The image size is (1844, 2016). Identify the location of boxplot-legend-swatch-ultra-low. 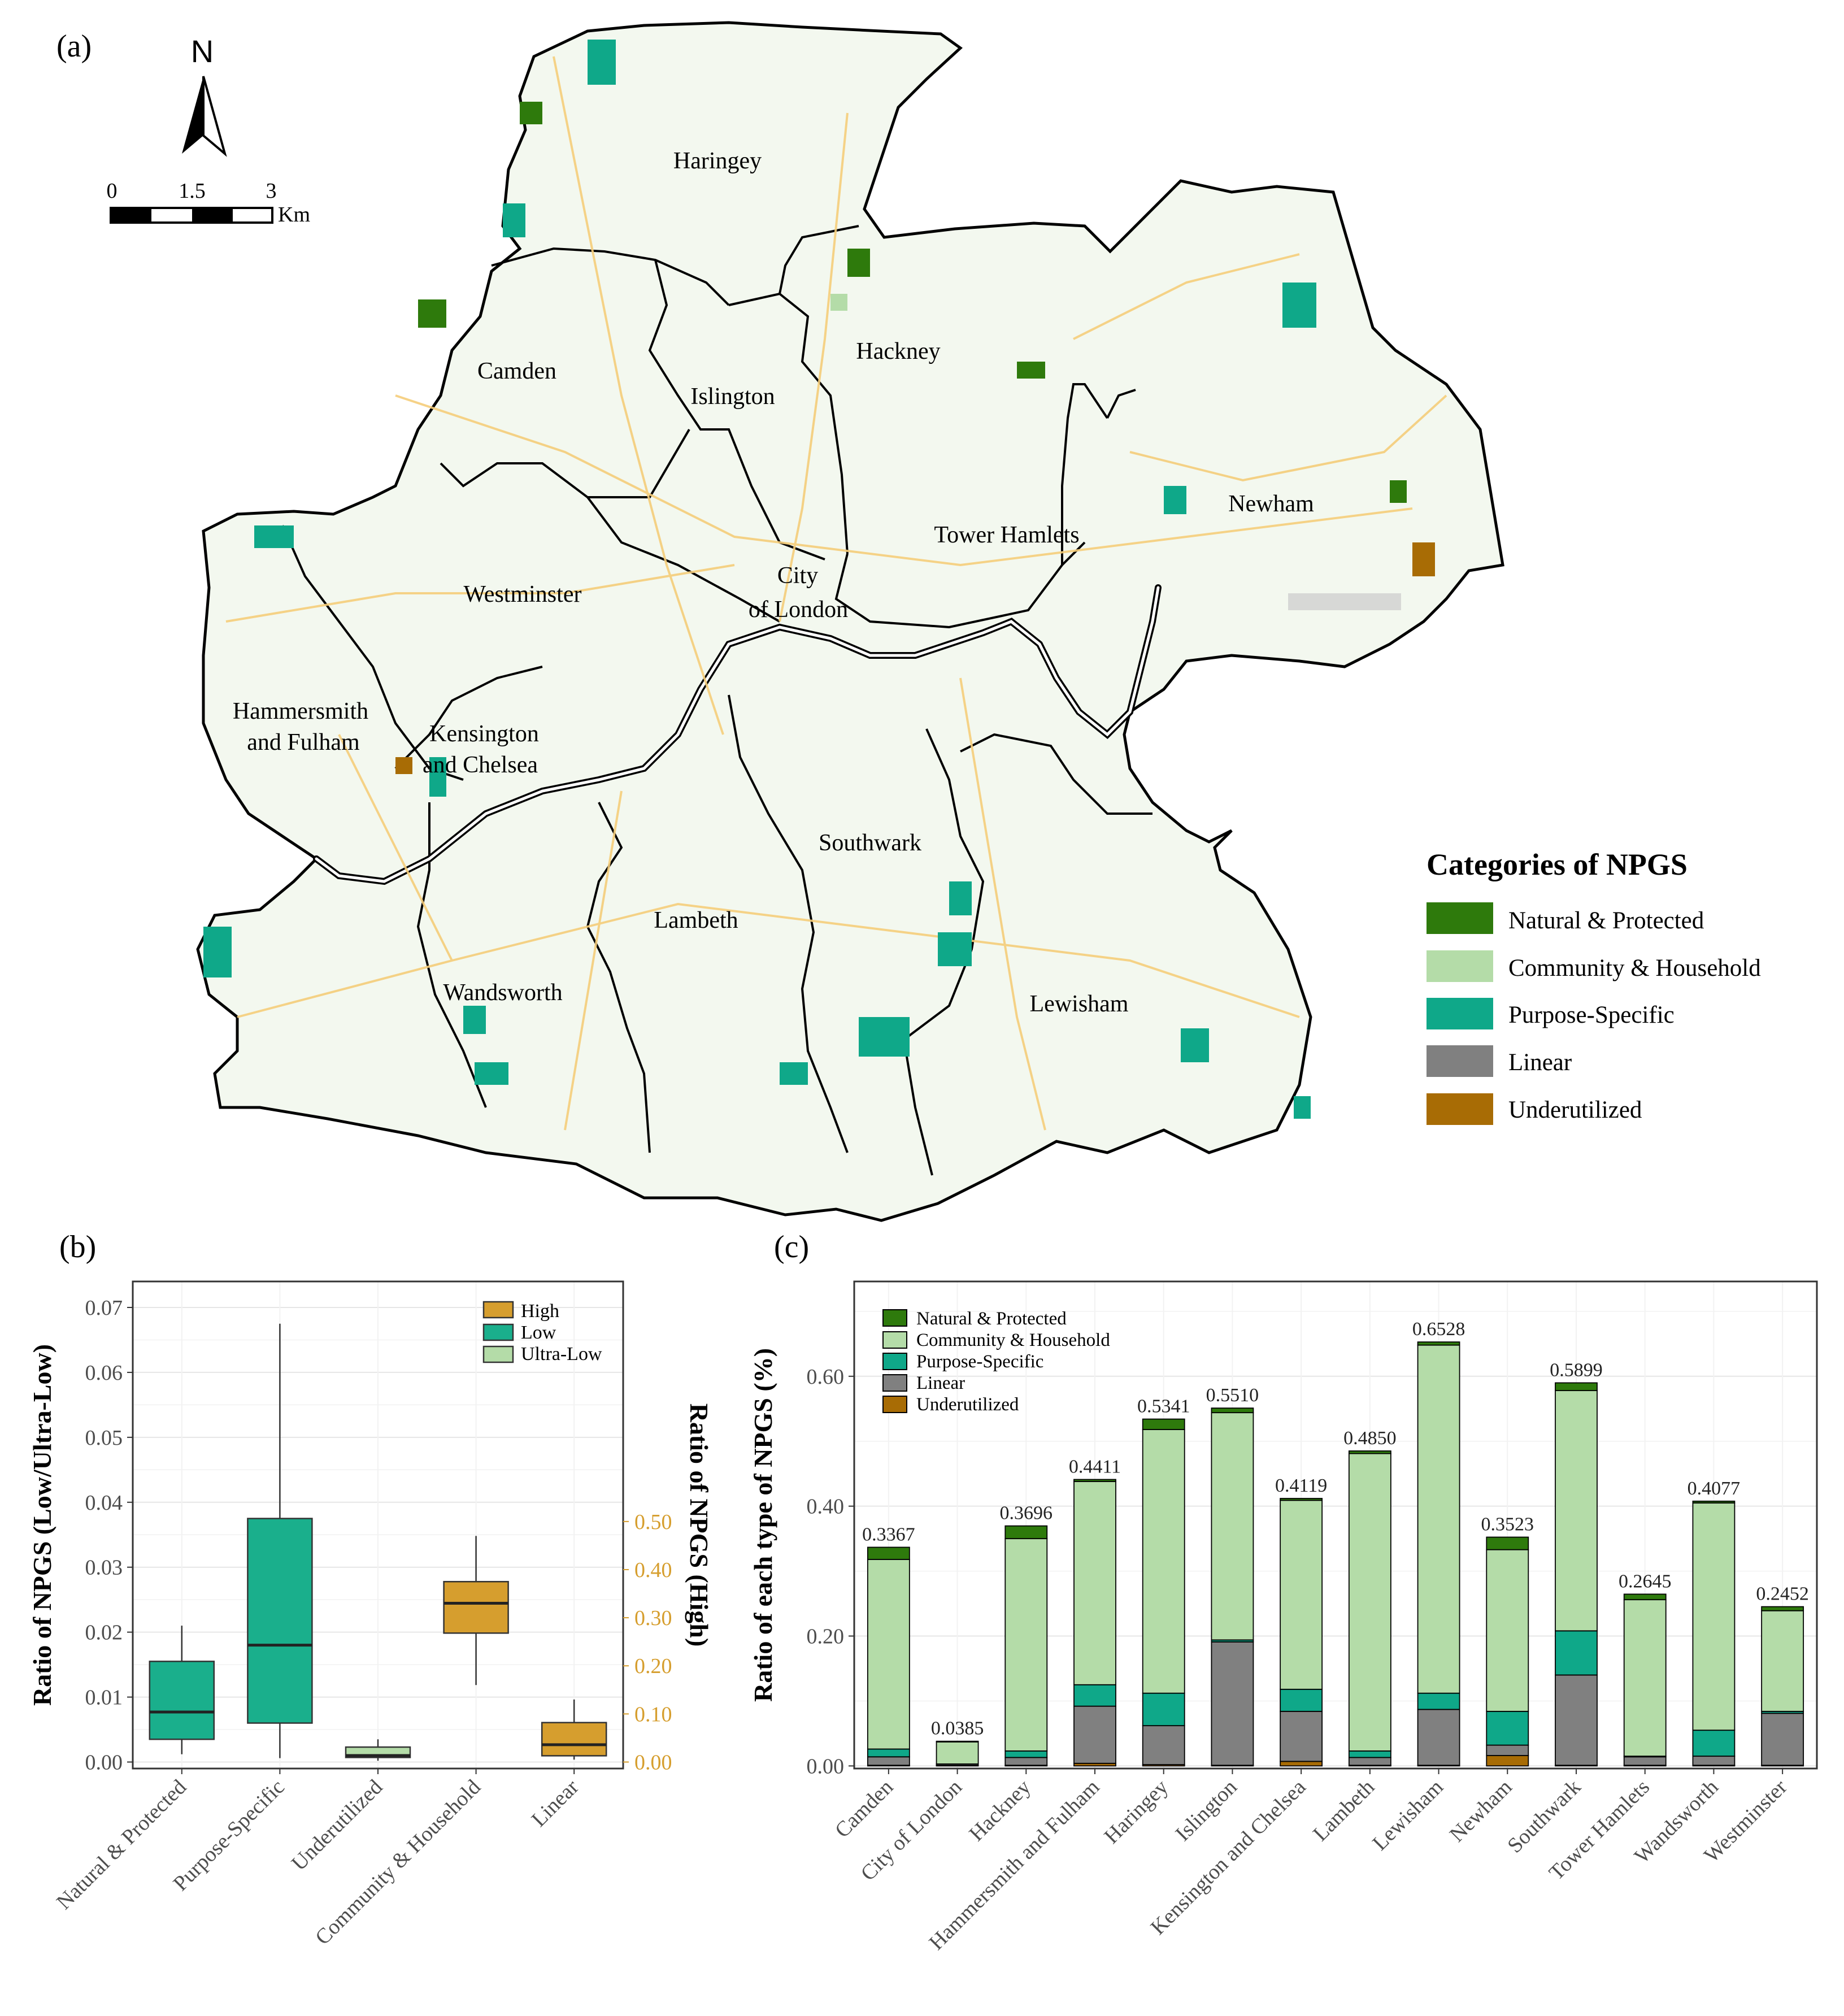
(498, 1354).